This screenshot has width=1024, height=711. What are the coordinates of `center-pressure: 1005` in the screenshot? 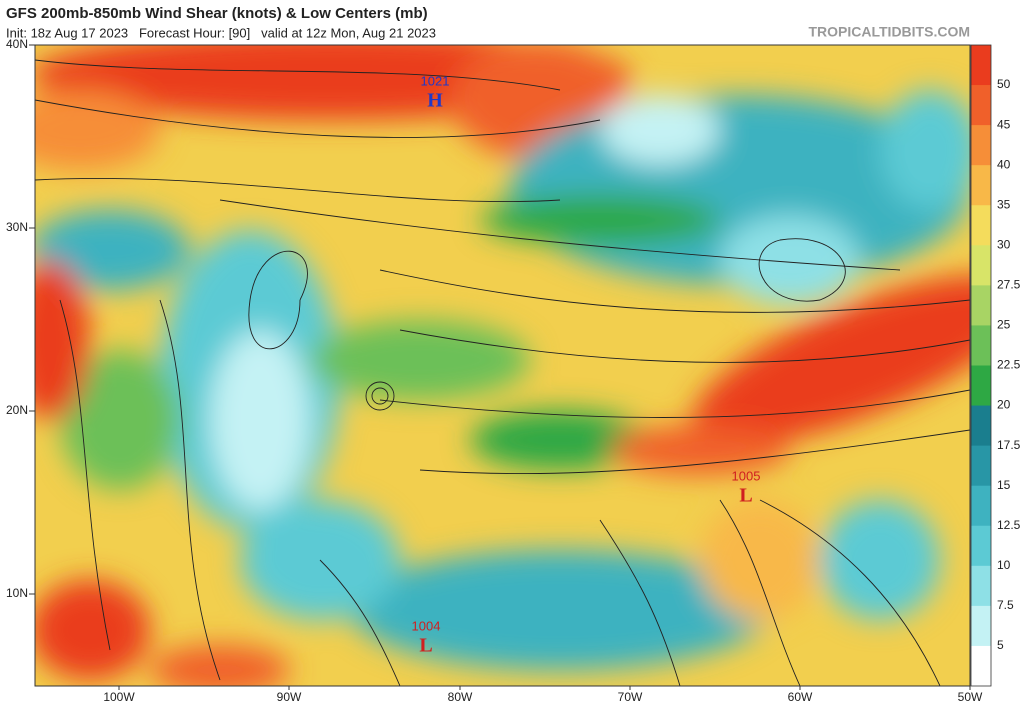 It's located at (746, 475).